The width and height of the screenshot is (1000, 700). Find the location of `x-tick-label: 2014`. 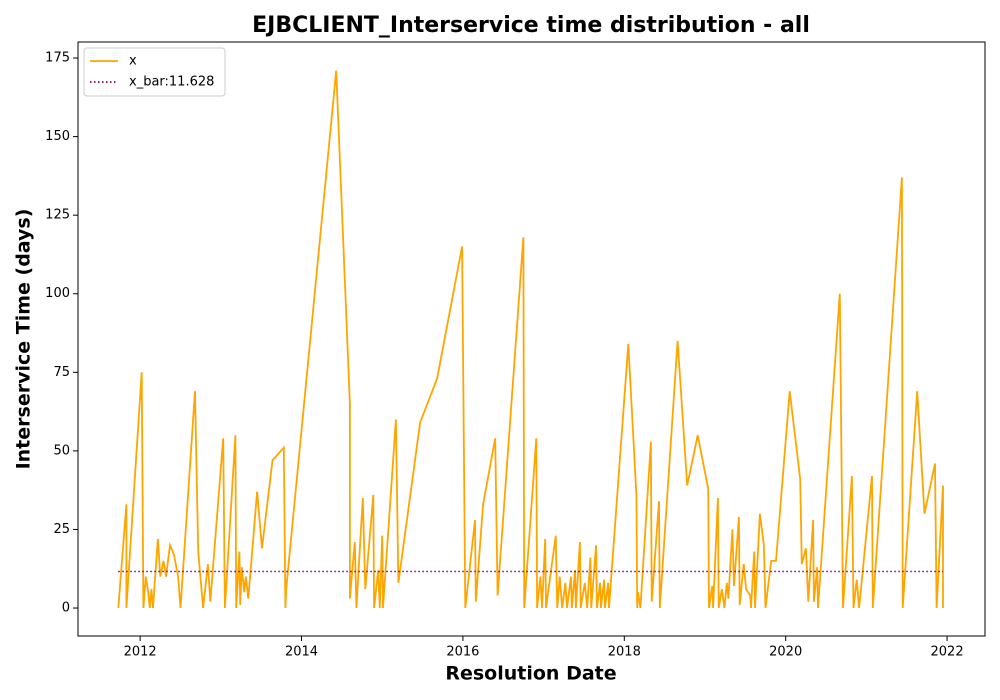

x-tick-label: 2014 is located at coordinates (301, 652).